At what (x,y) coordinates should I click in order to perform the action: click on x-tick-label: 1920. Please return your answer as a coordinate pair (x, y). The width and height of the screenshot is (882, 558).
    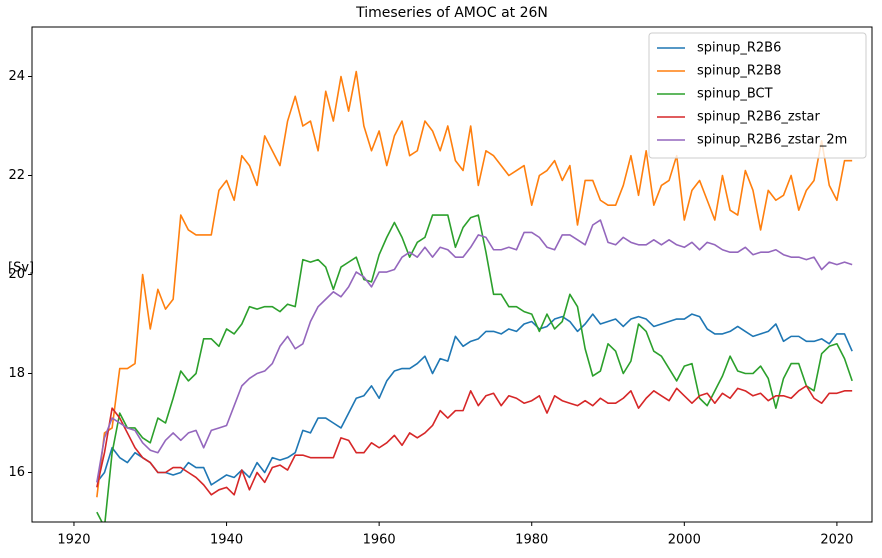
    Looking at the image, I should click on (73, 540).